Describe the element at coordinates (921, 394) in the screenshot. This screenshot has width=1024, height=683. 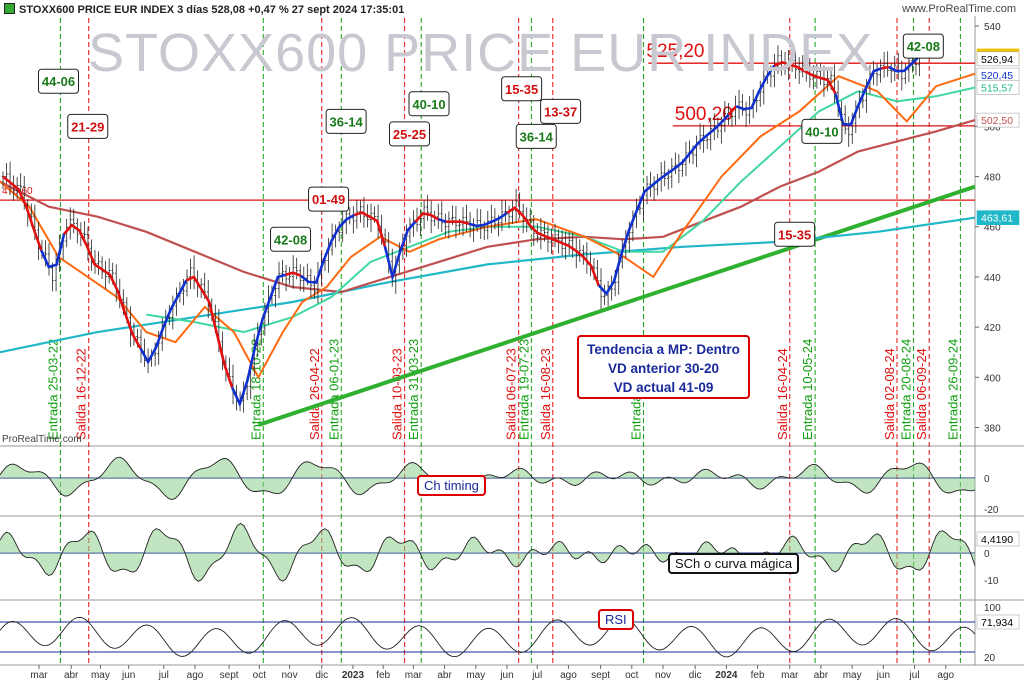
I see `signal-label: Salida 06-09-24` at that location.